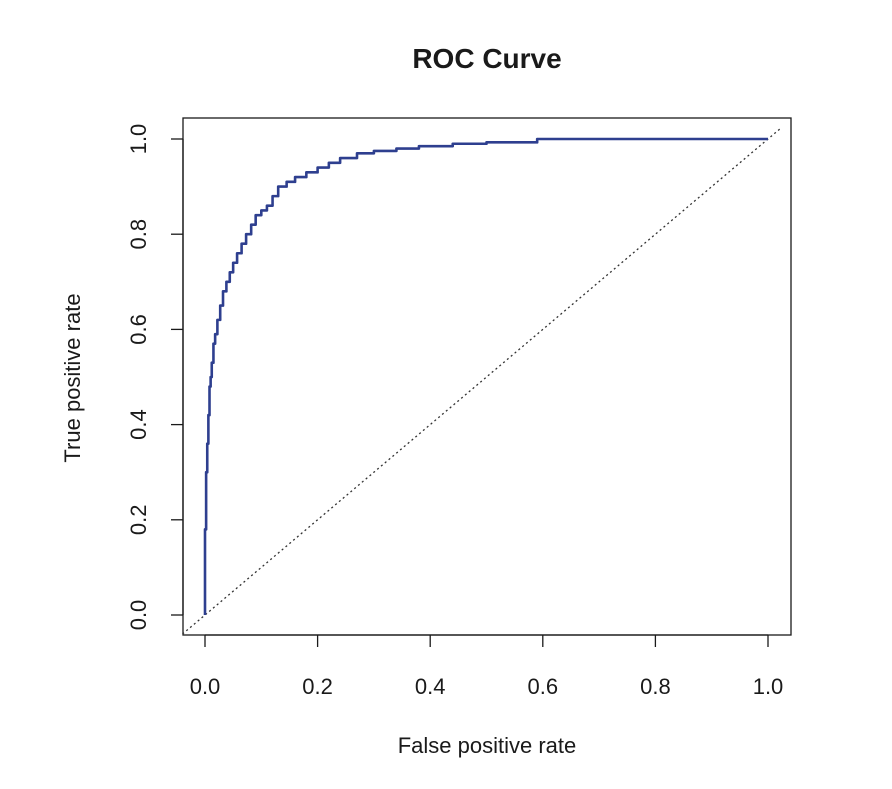 Image resolution: width=892 pixels, height=789 pixels. What do you see at coordinates (138, 329) in the screenshot?
I see `y-tick-label: 0.6` at bounding box center [138, 329].